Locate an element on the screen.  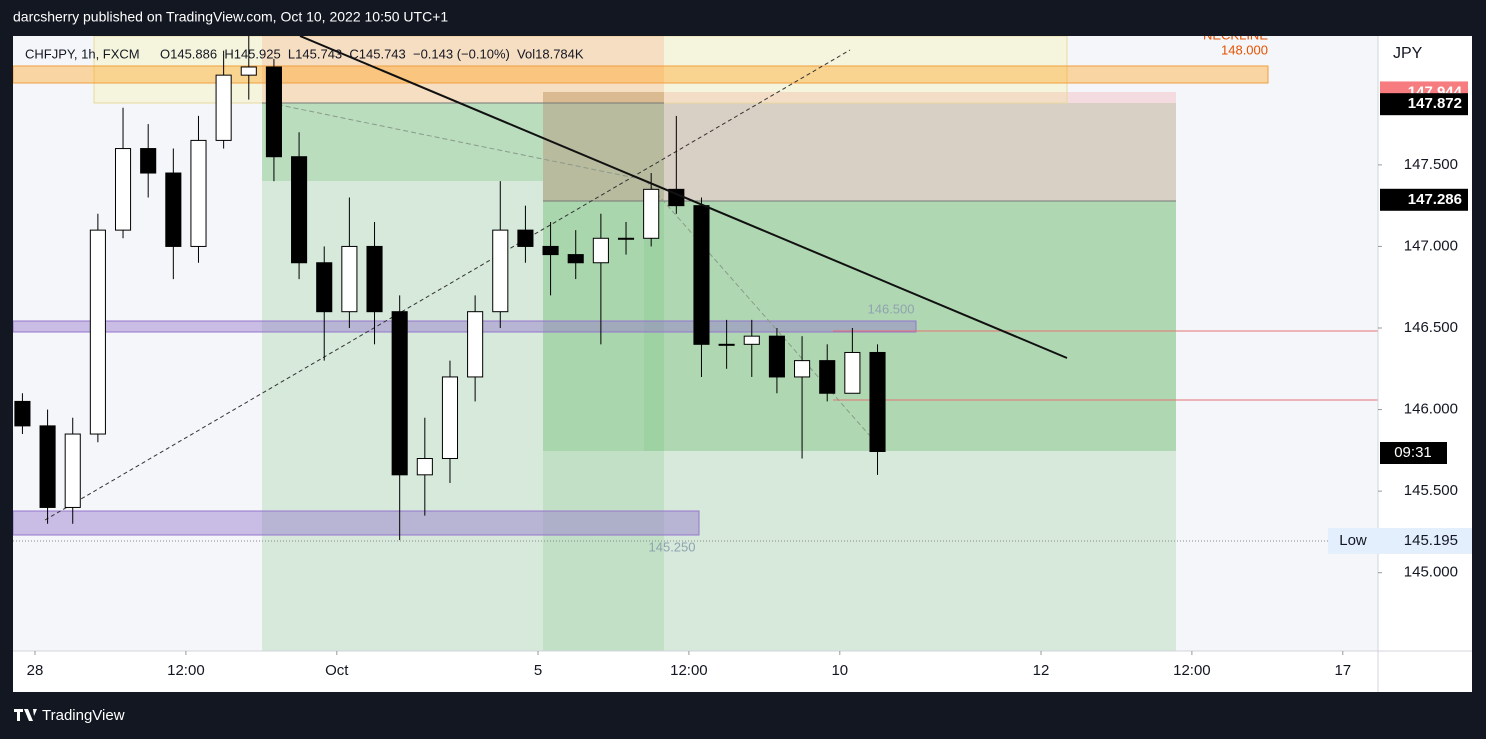
low-value: 145.195 is located at coordinates (1431, 540).